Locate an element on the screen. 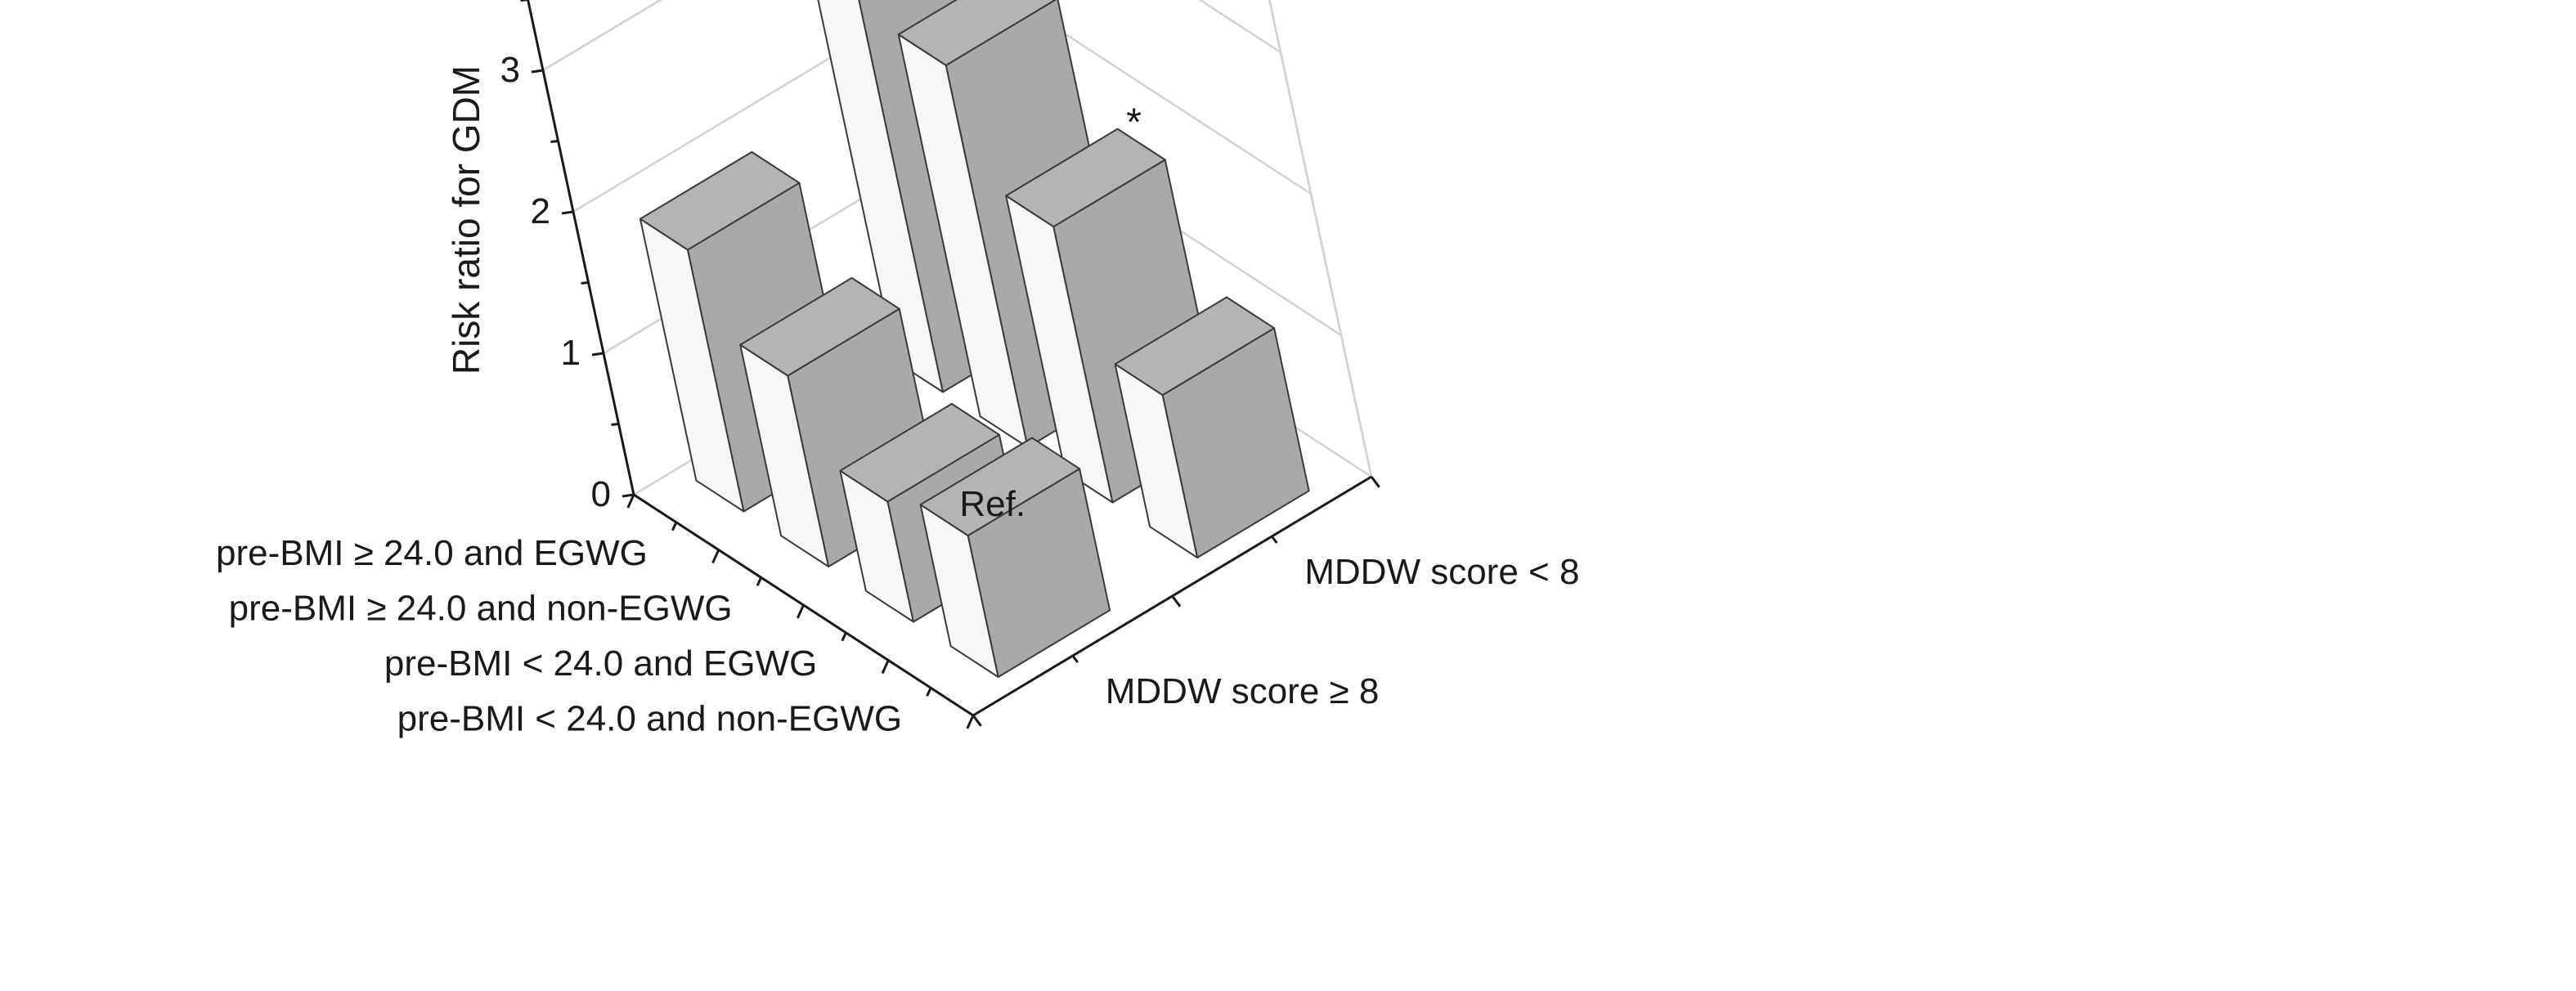  y-category-label-0: MDDW score < 8 is located at coordinates (1441, 572).